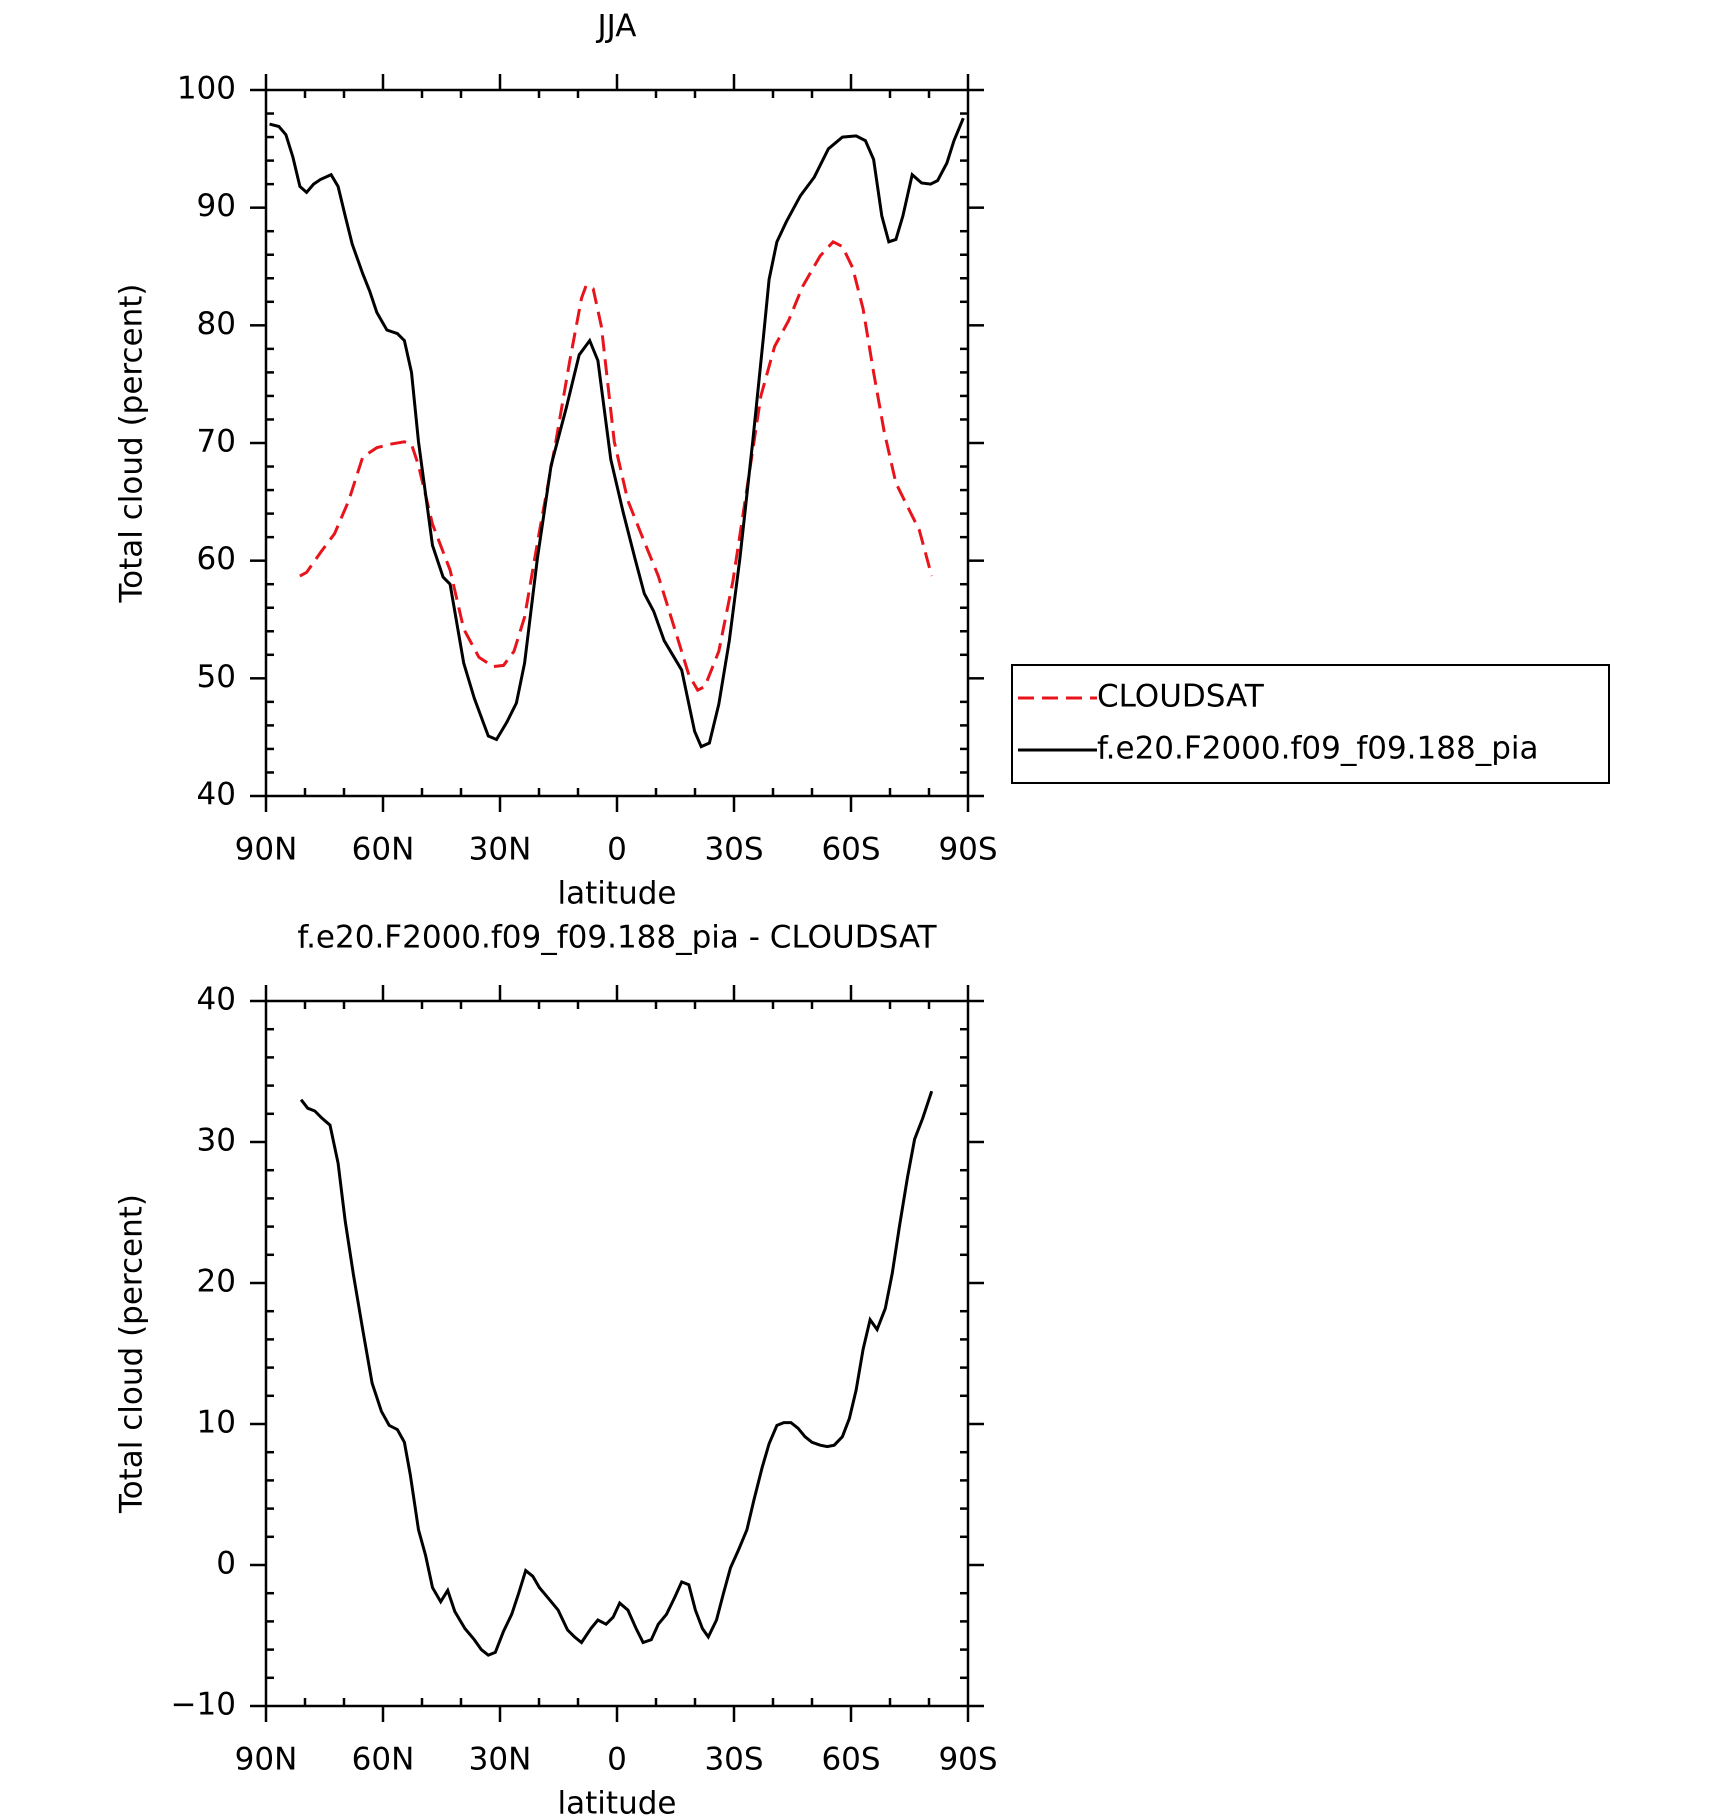  Describe the element at coordinates (226, 1564) in the screenshot. I see `y-tick-label: 0` at that location.